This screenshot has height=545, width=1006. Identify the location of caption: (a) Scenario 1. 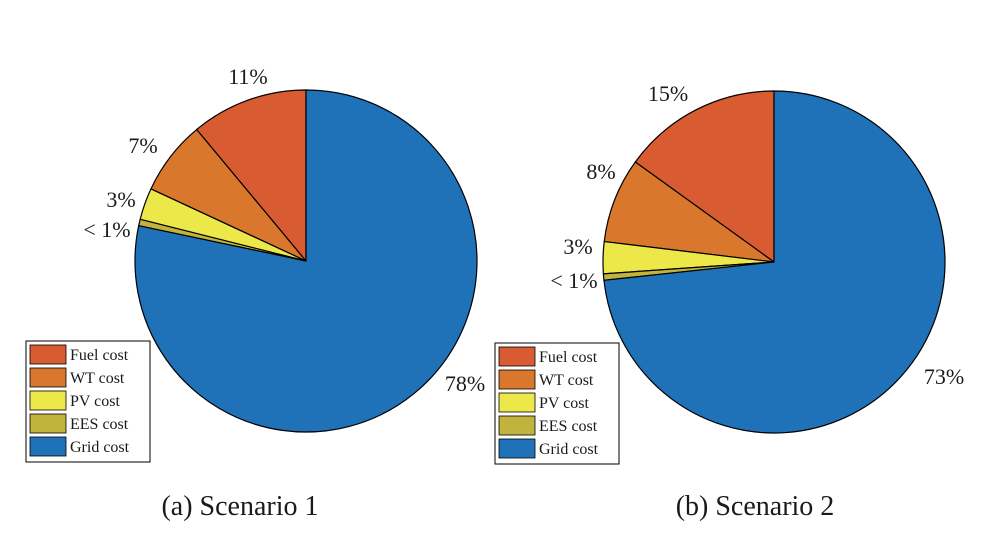
(239, 506).